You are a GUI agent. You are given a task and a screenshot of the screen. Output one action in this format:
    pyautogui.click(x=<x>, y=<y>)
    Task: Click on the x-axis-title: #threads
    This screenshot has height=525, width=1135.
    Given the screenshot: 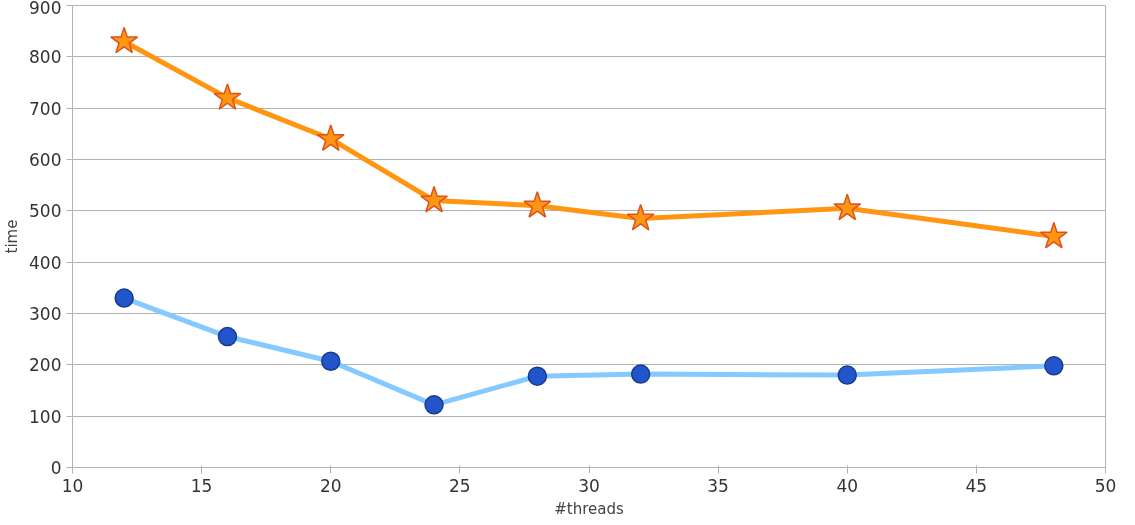 What is the action you would take?
    pyautogui.click(x=589, y=508)
    